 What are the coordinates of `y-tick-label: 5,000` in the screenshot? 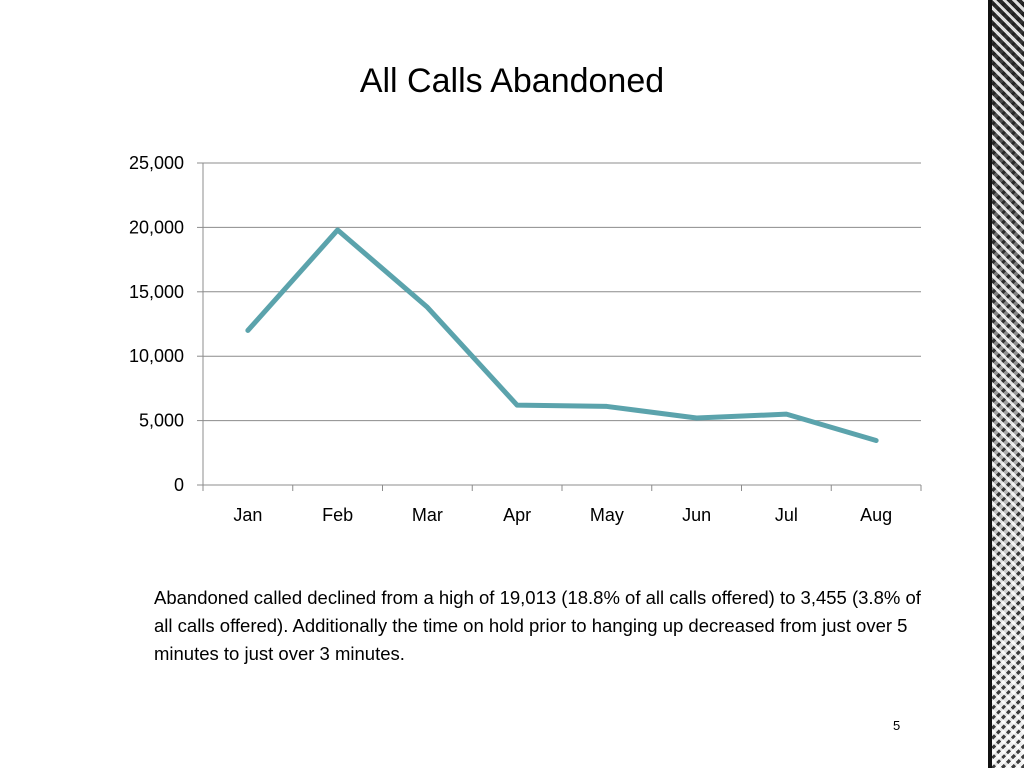 It's located at (161, 421).